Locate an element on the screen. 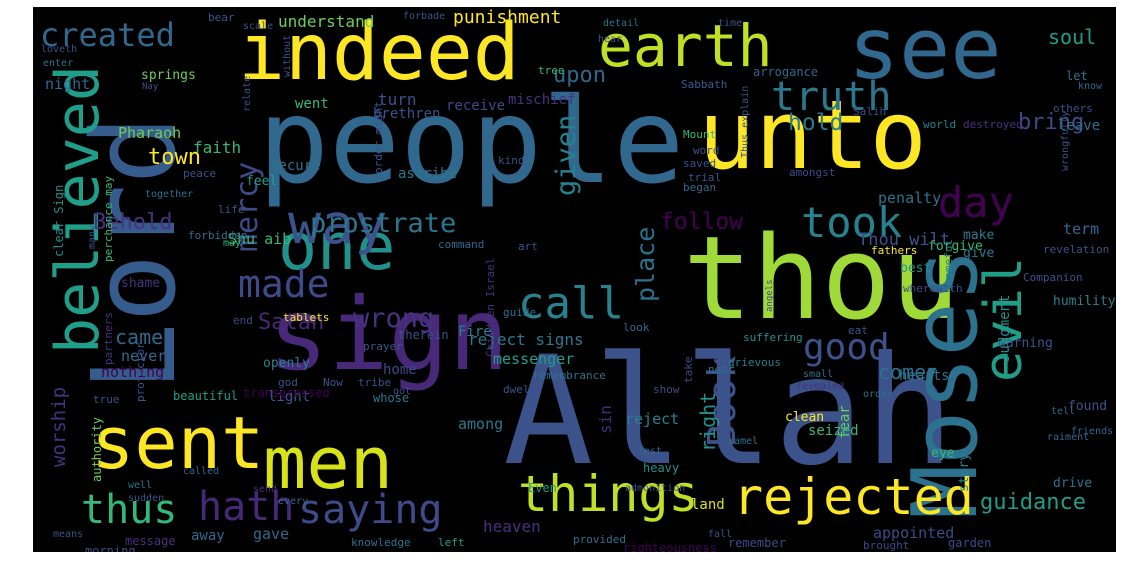  word: among is located at coordinates (481, 424).